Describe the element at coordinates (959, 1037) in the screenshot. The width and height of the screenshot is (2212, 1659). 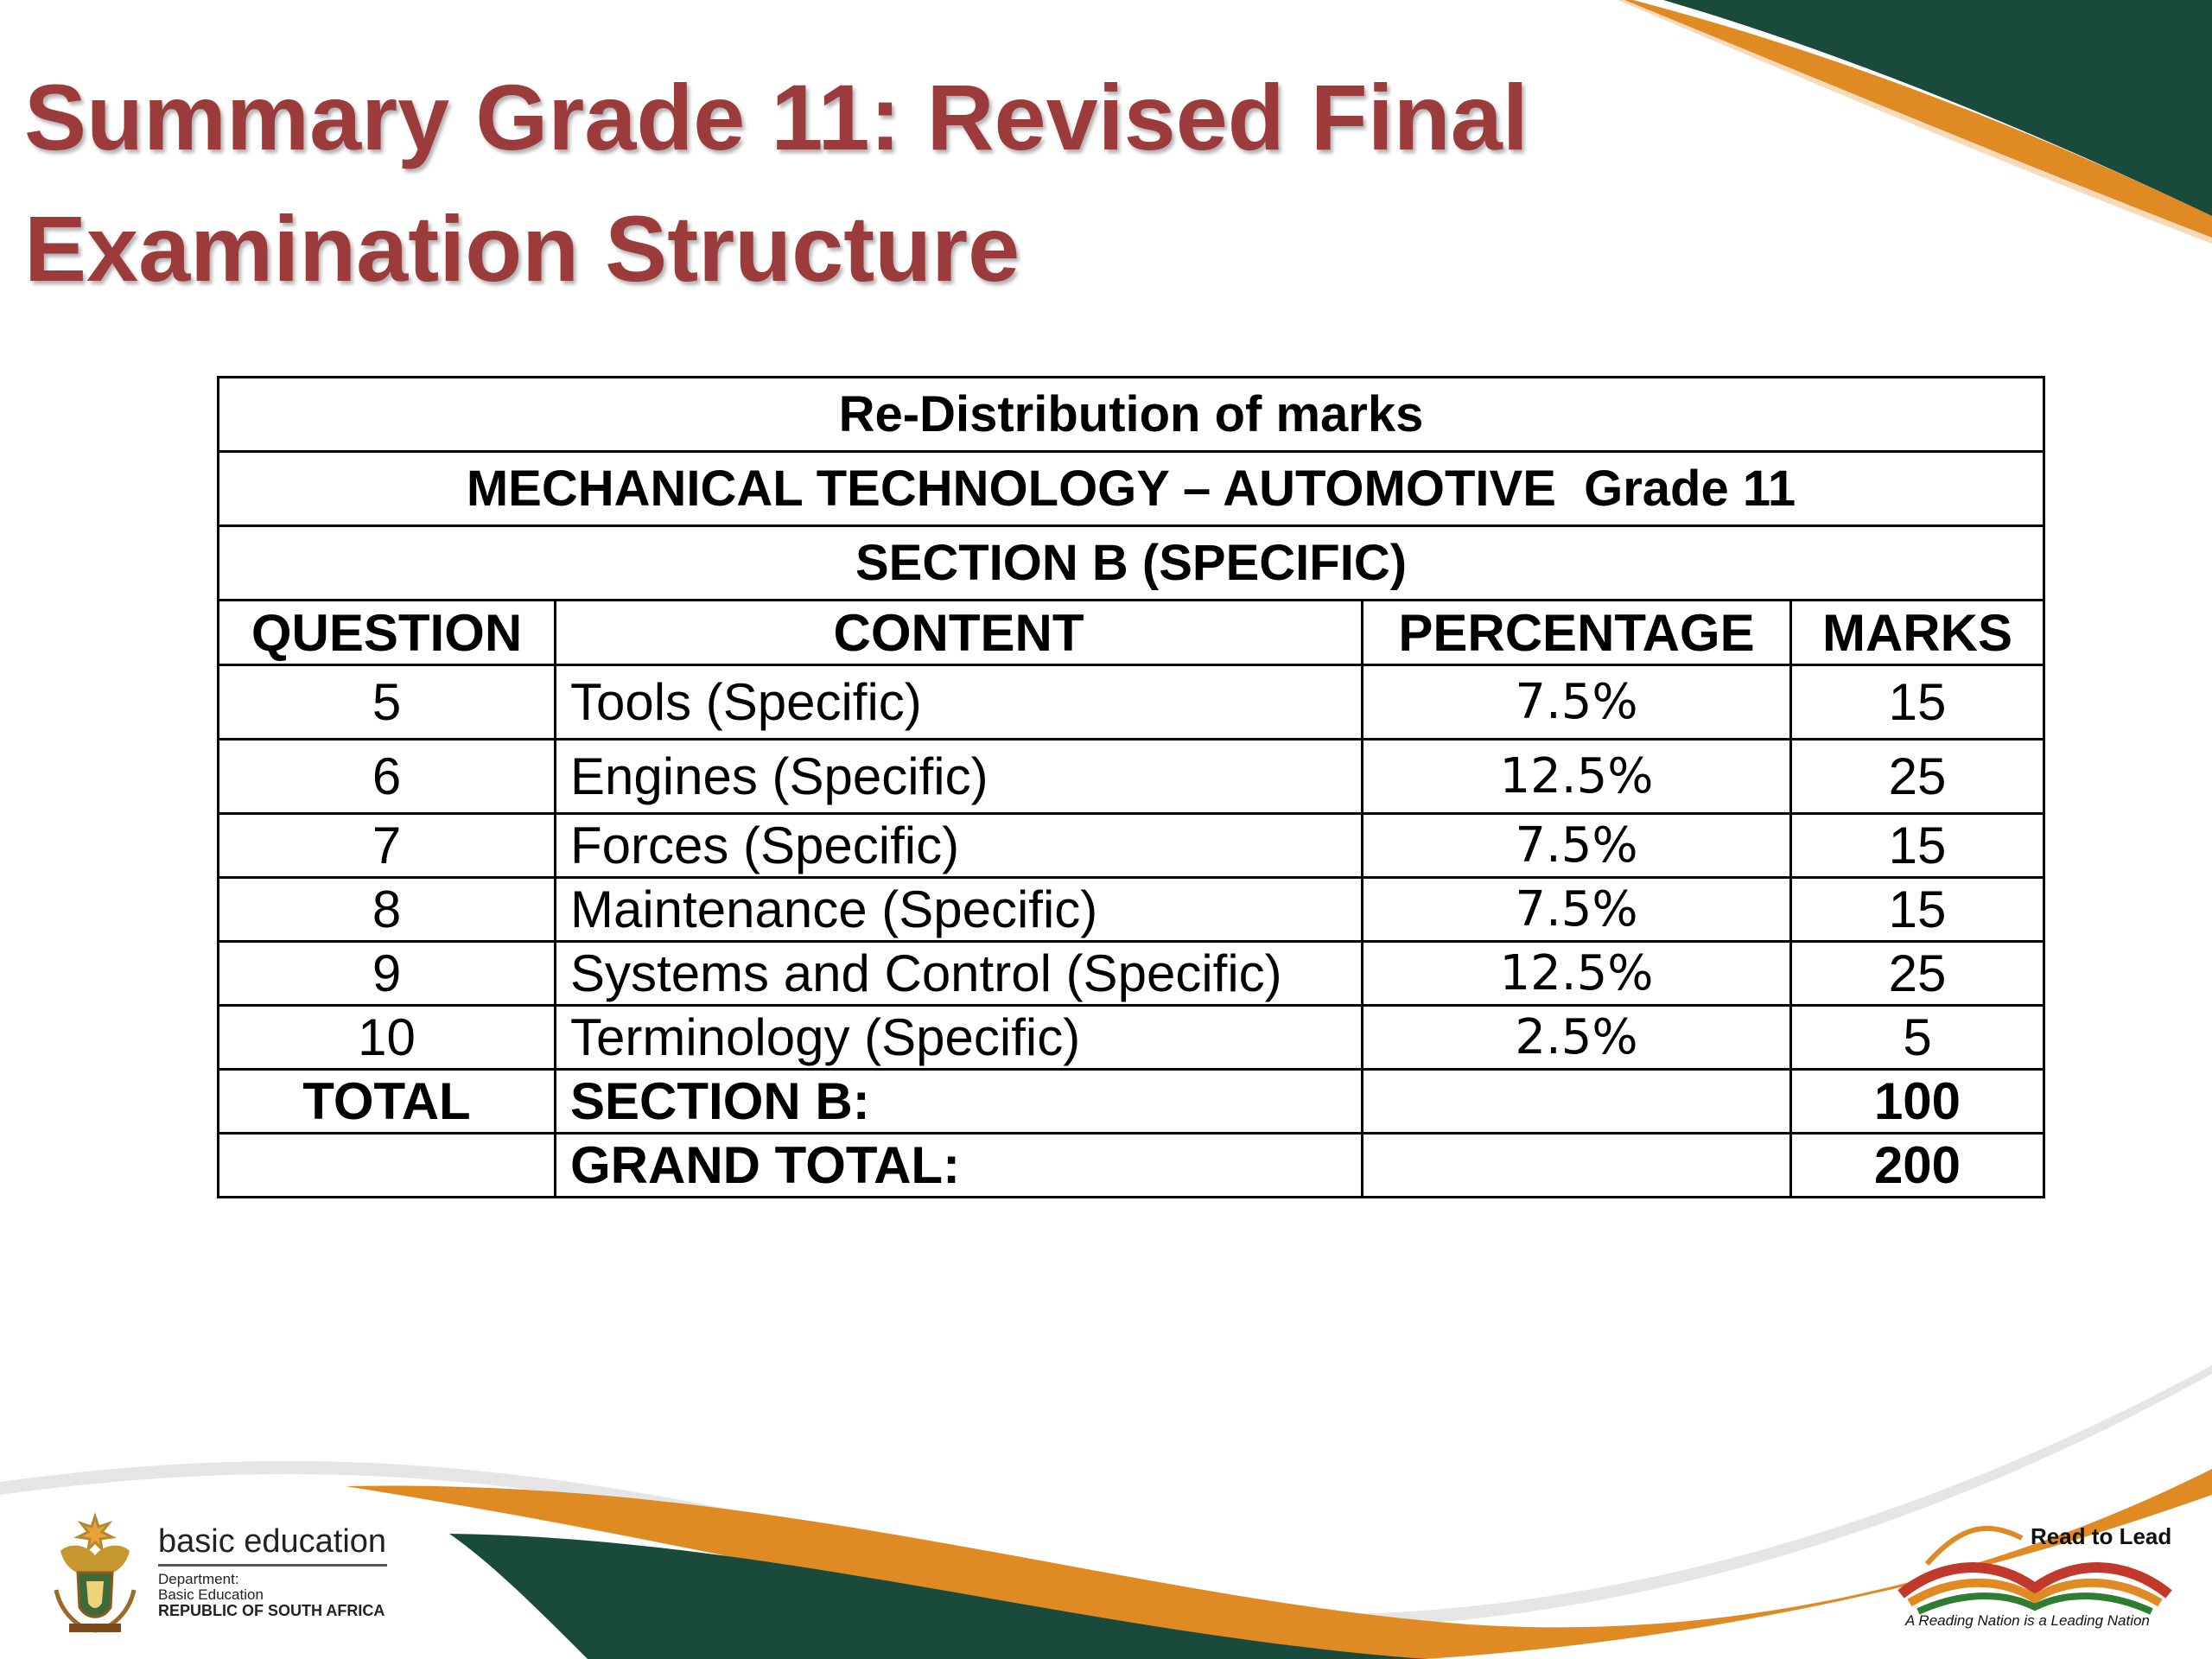
I see `content-cell: Terminology (Specific)` at that location.